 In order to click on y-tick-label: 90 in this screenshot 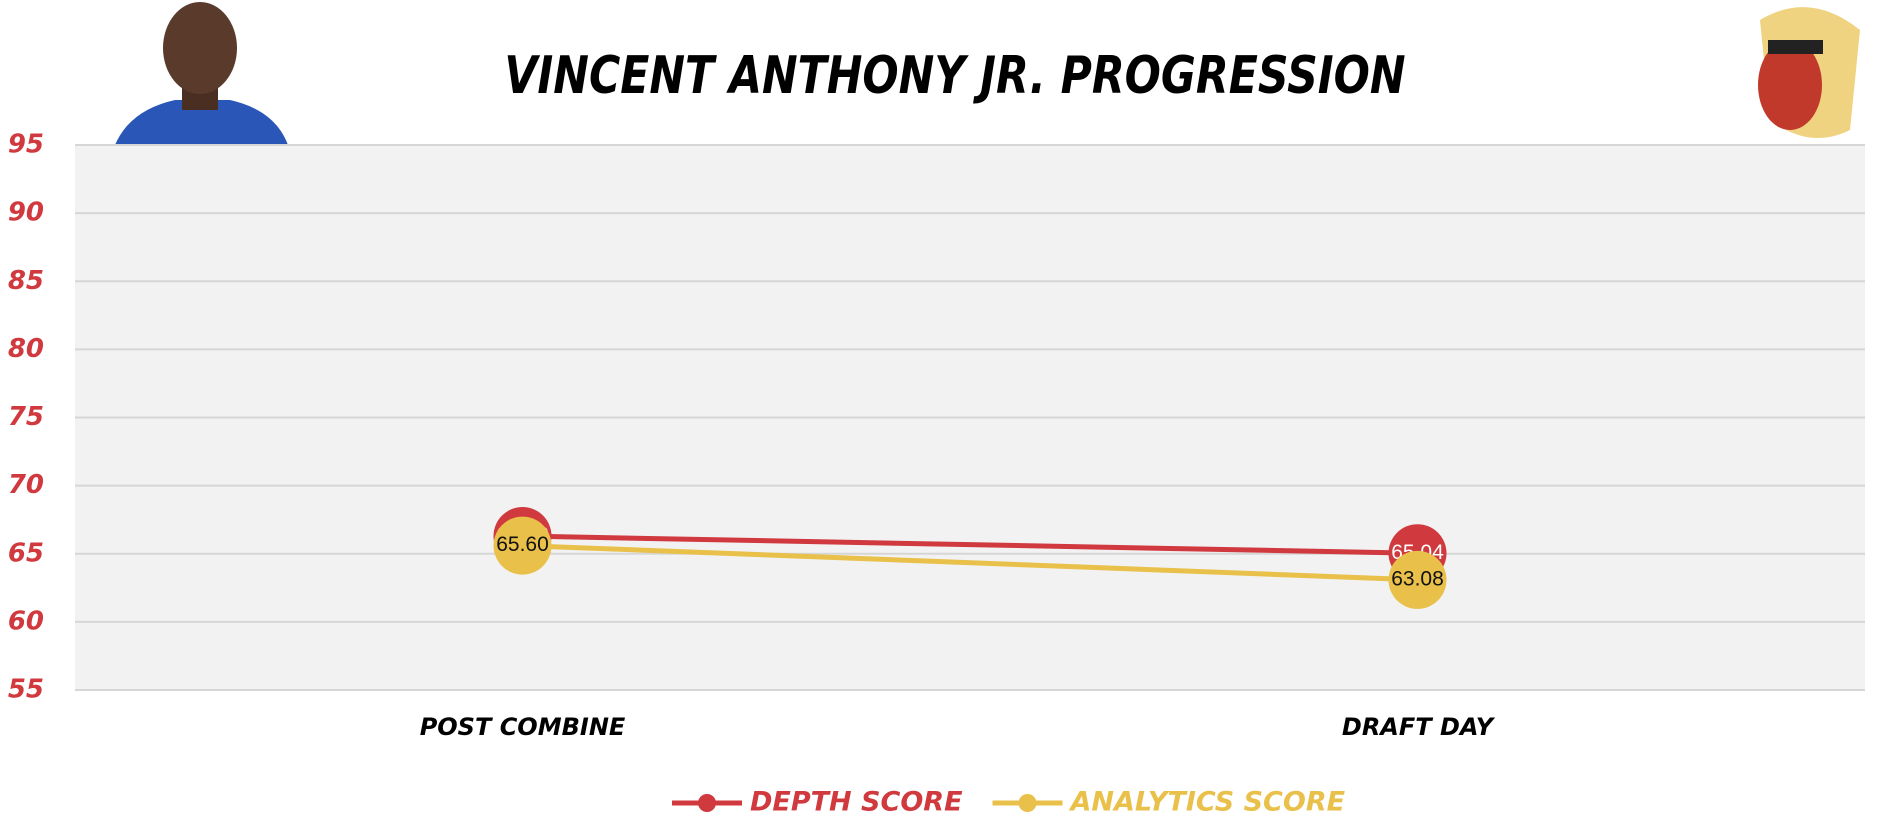, I will do `click(26, 213)`.